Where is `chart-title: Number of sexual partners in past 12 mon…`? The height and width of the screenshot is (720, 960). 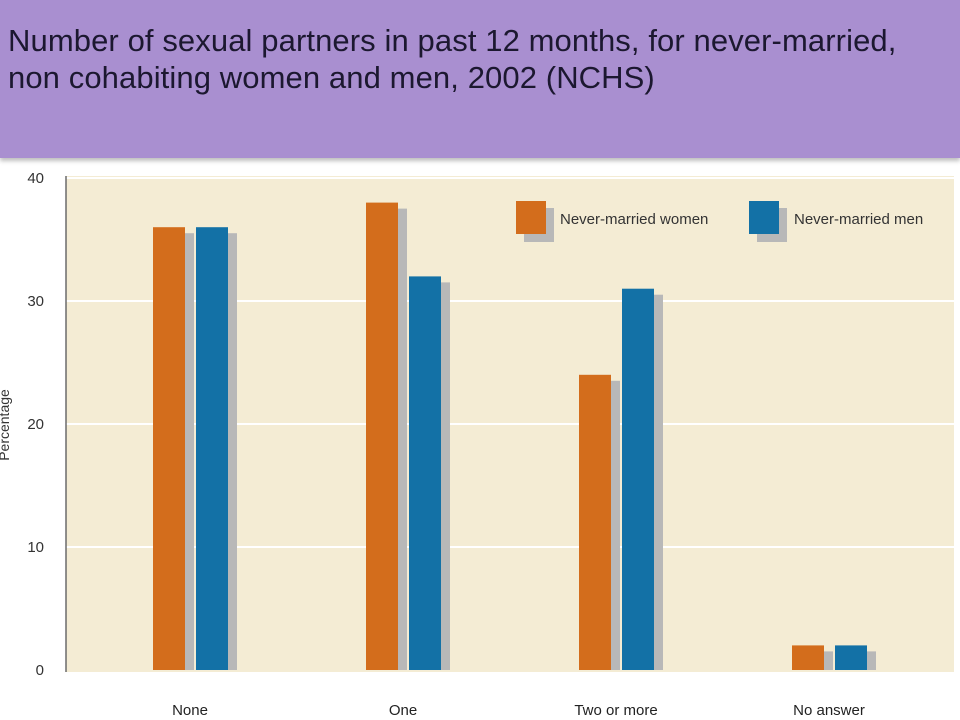 chart-title: Number of sexual partners in past 12 mon… is located at coordinates (452, 59).